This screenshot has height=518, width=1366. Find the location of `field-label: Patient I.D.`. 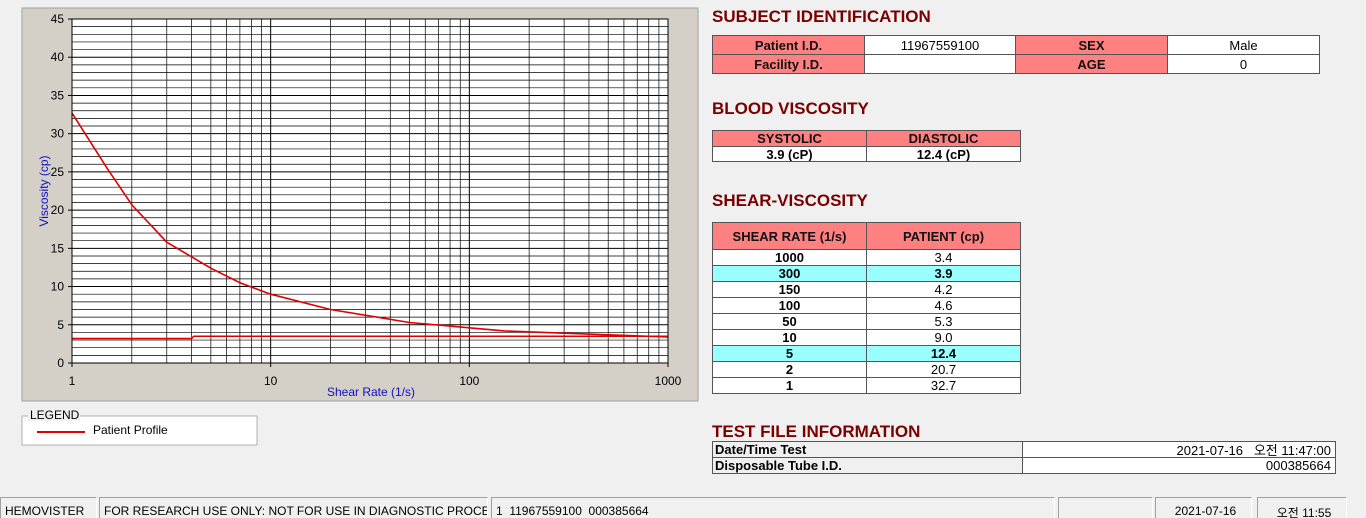

field-label: Patient I.D. is located at coordinates (788, 45).